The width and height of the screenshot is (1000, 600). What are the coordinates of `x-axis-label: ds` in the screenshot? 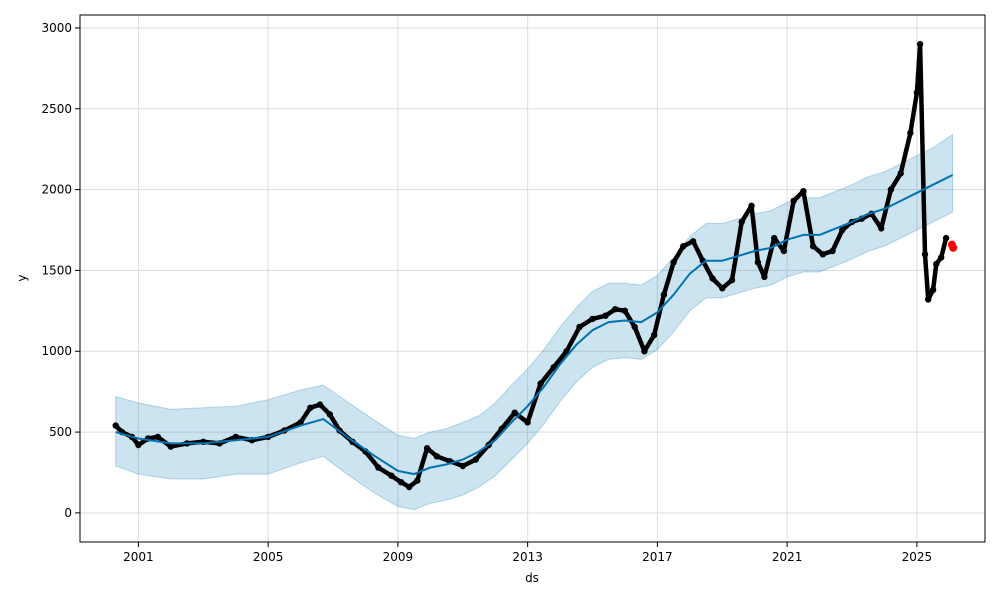 It's located at (532, 578).